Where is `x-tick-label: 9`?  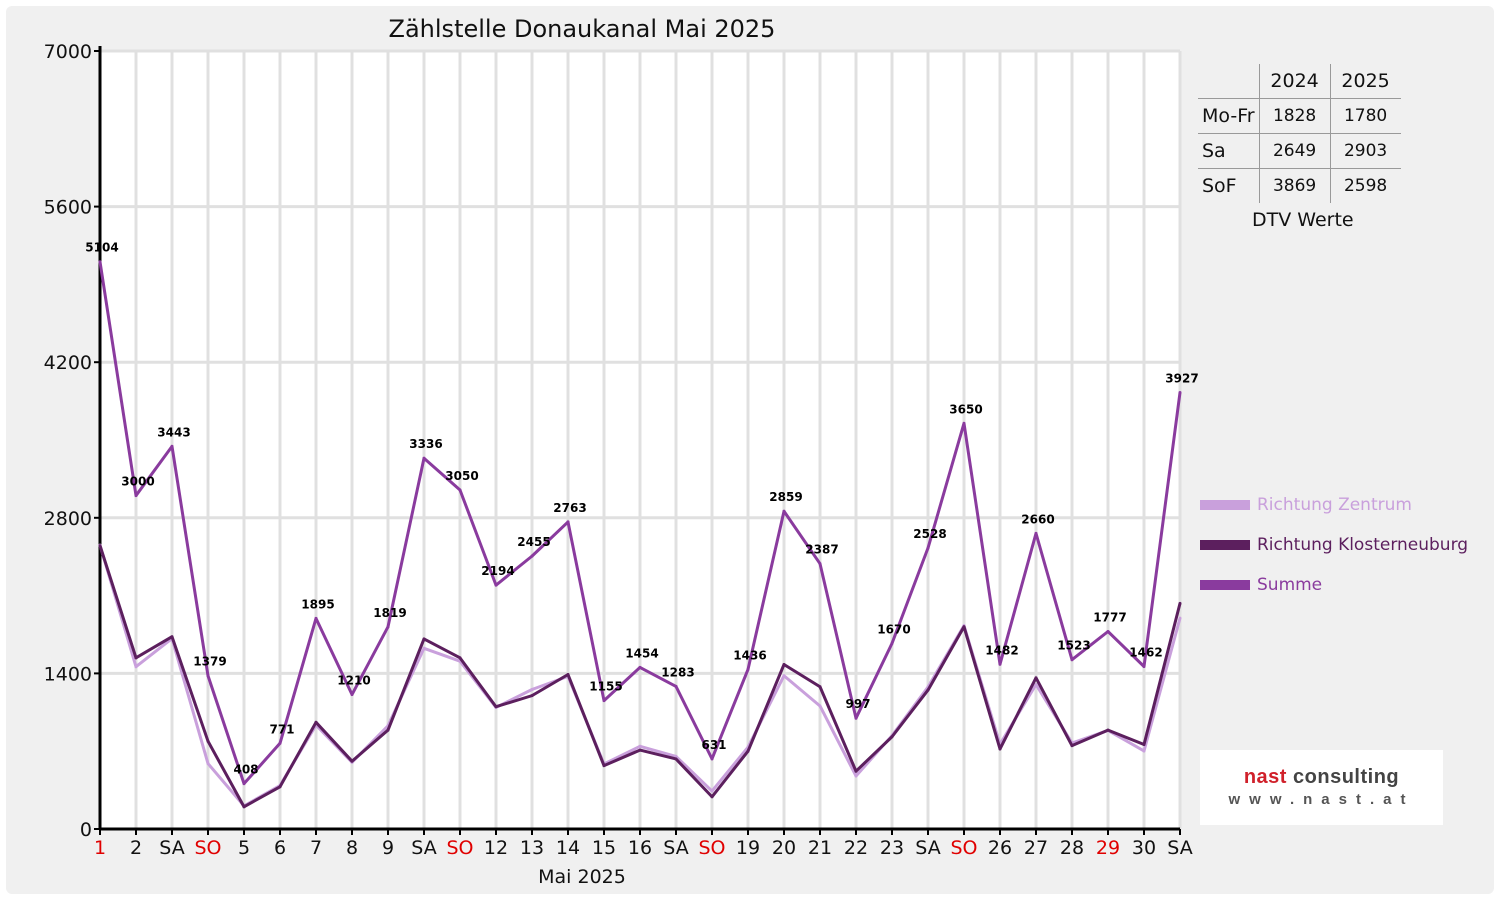 x-tick-label: 9 is located at coordinates (388, 848).